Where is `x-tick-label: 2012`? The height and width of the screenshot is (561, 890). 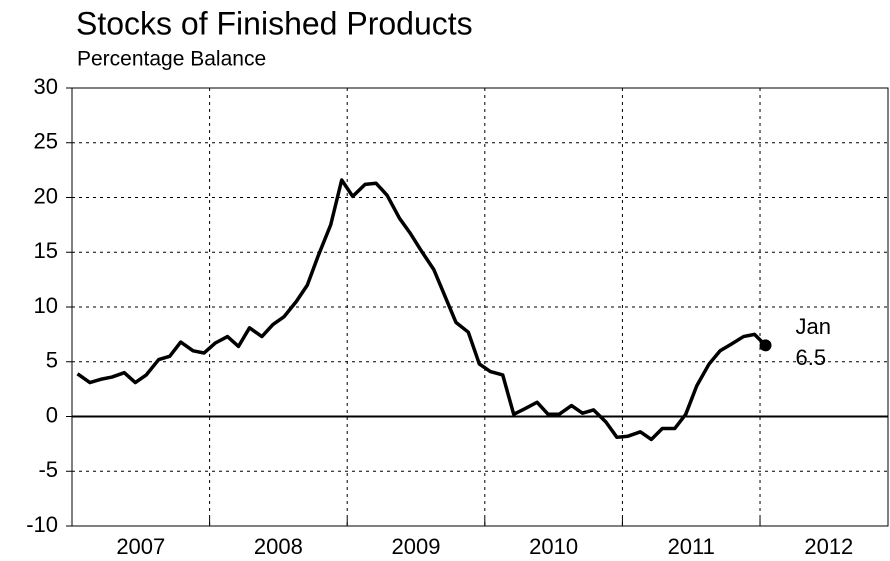
x-tick-label: 2012 is located at coordinates (828, 546).